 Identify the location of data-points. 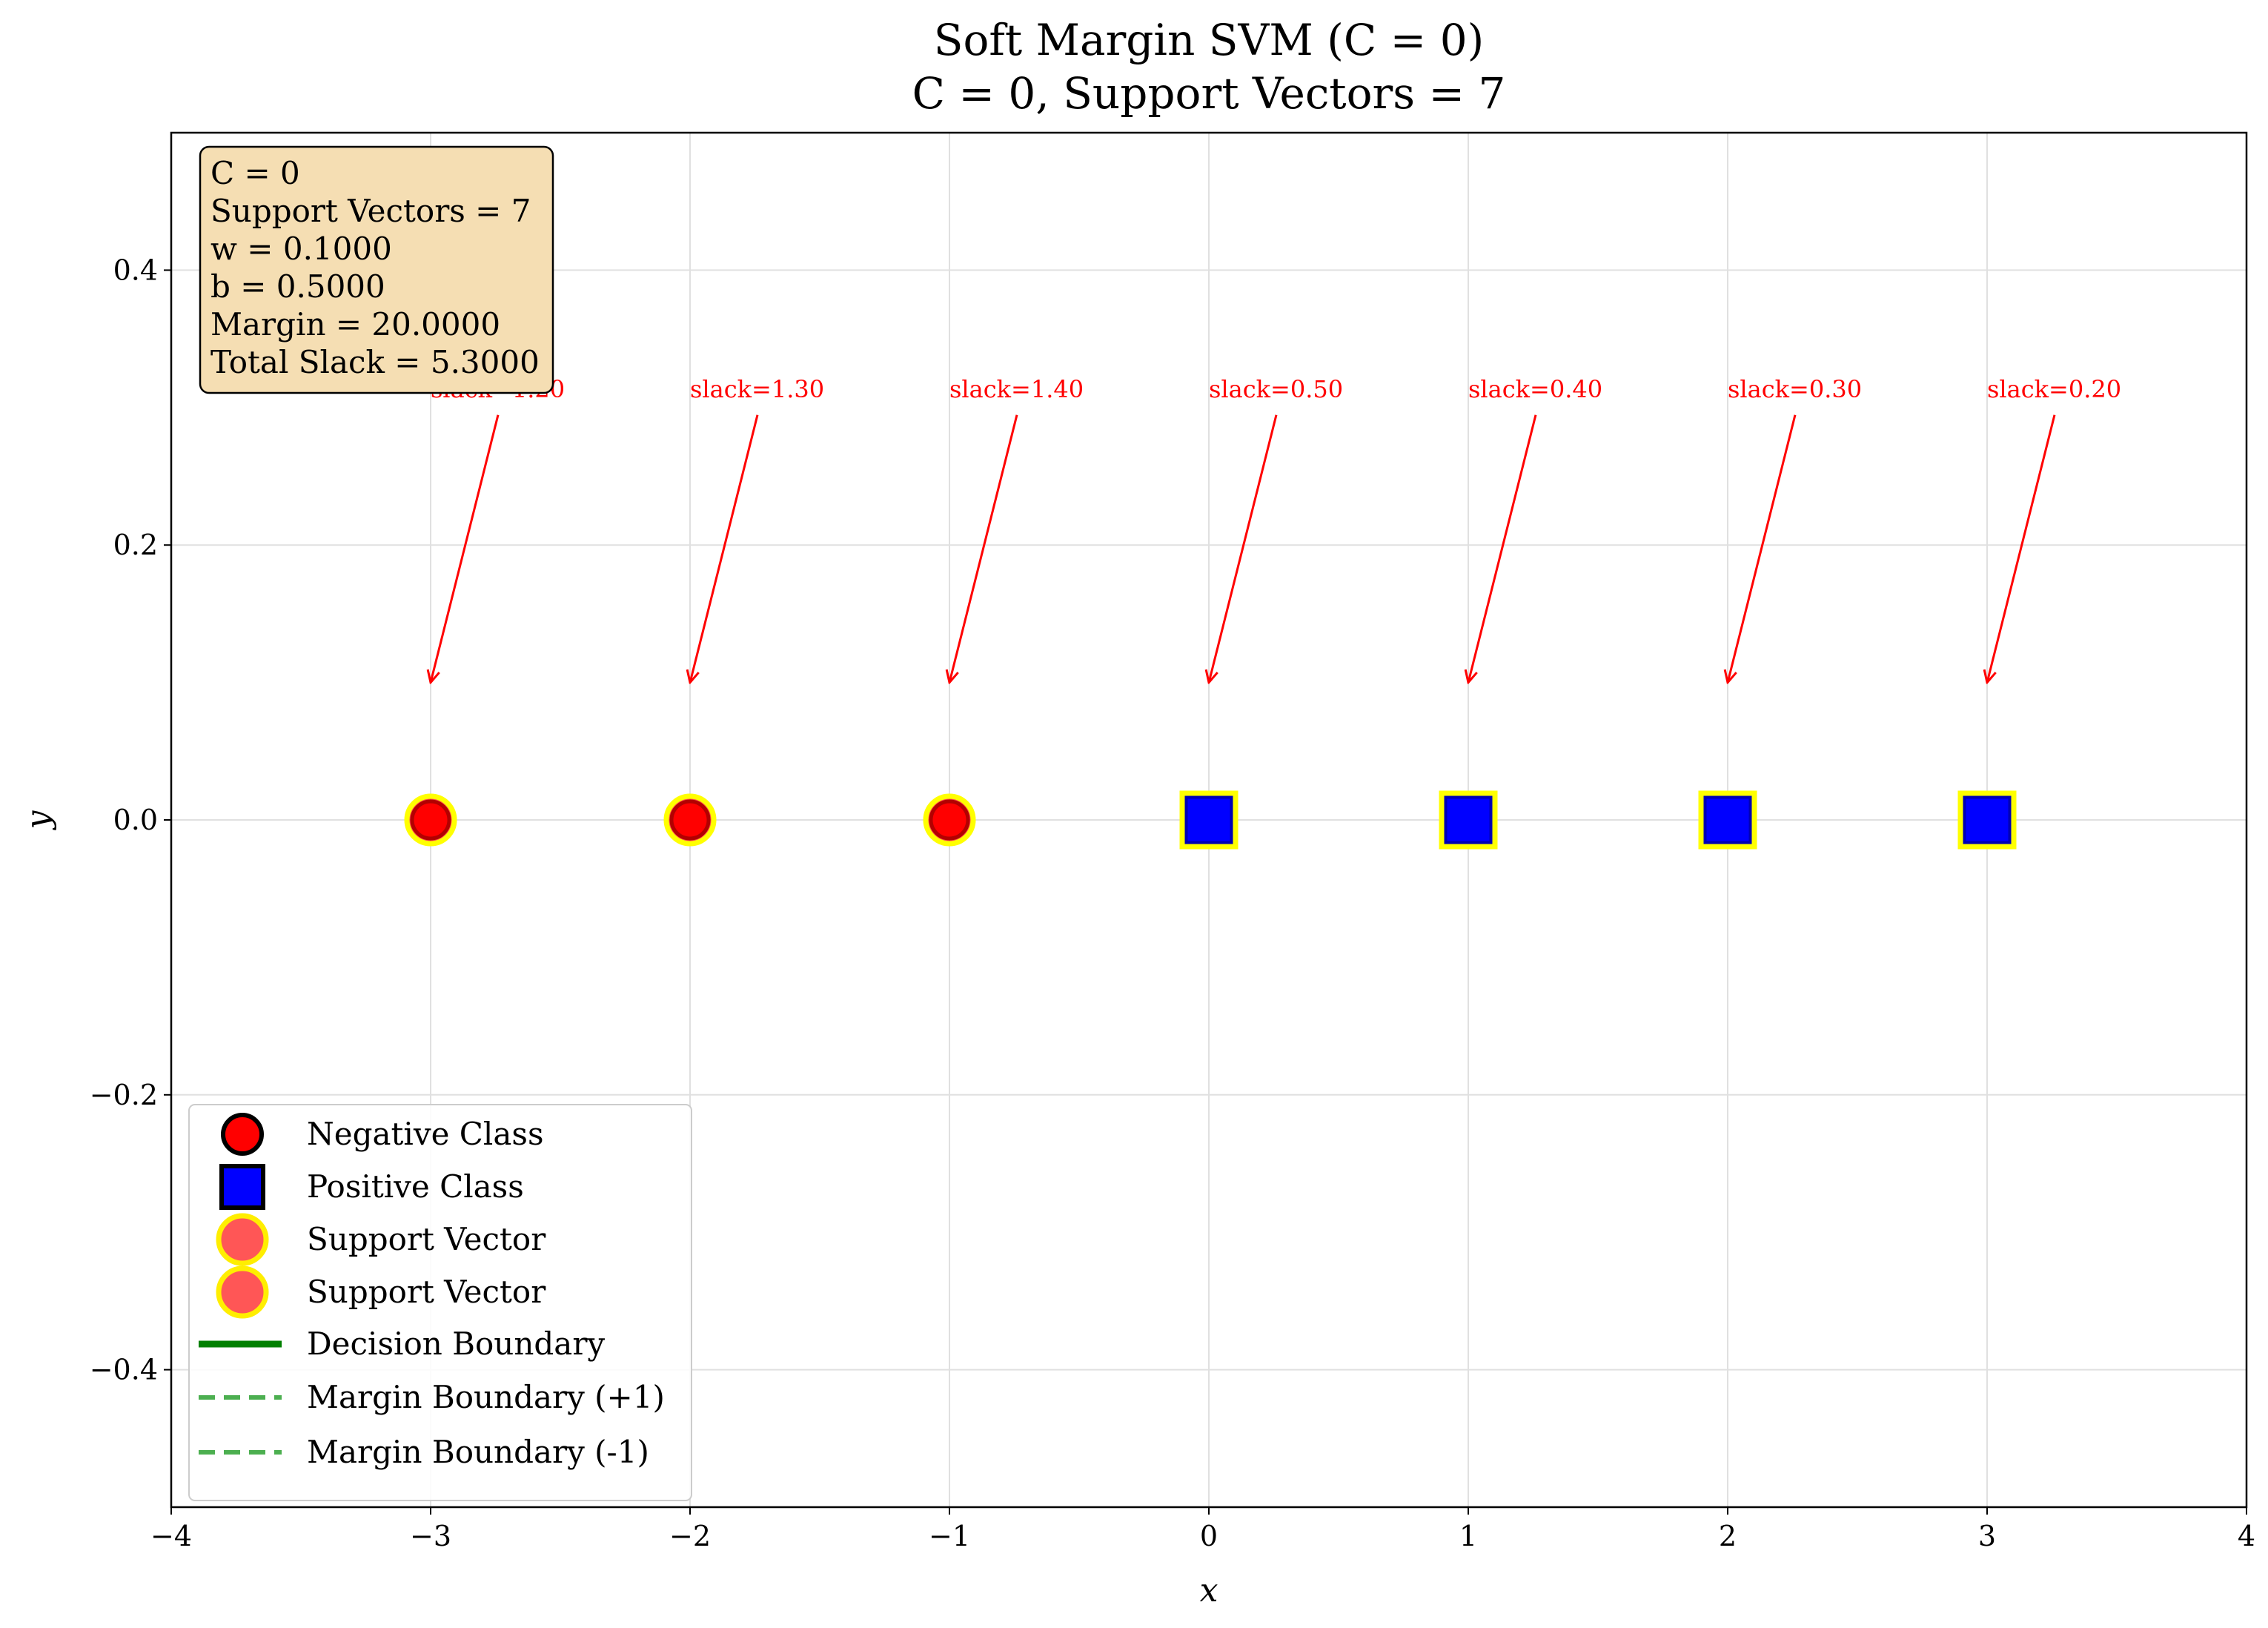
(1210, 820).